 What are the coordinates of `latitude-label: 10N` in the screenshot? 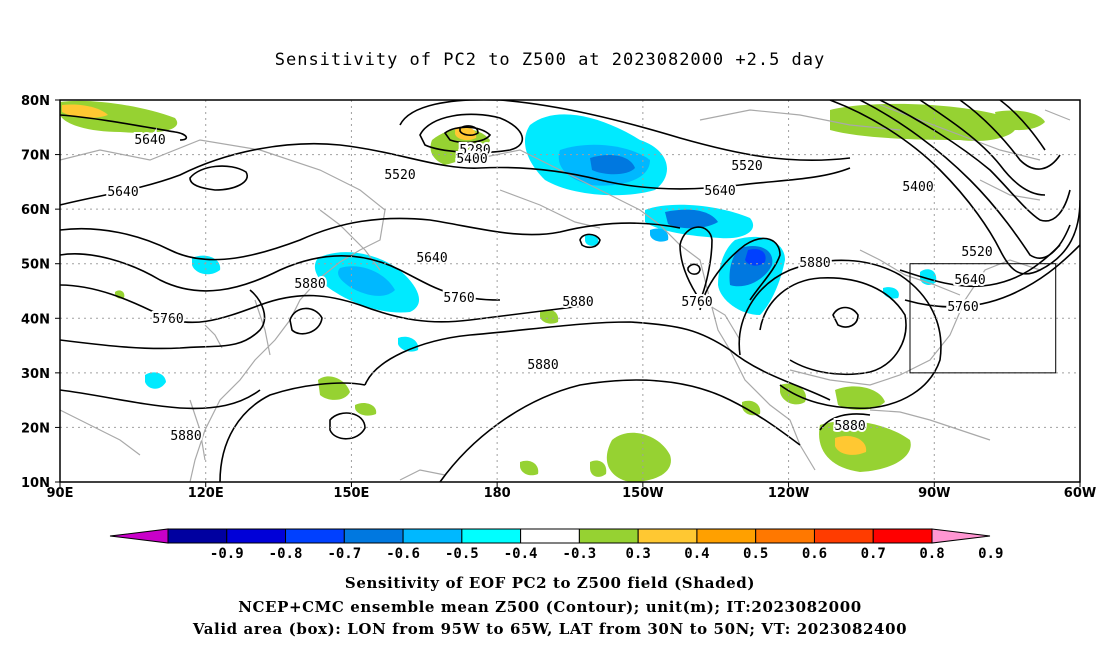 It's located at (35, 483).